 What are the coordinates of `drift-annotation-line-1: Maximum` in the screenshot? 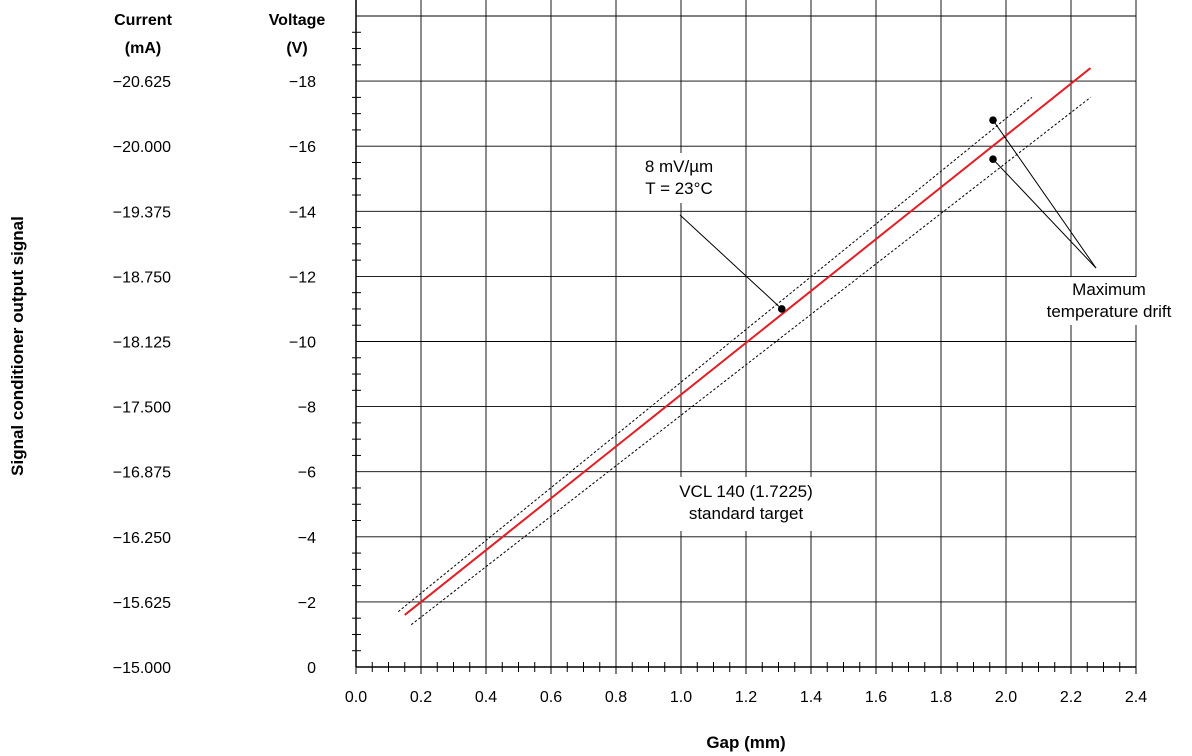 It's located at (1109, 289).